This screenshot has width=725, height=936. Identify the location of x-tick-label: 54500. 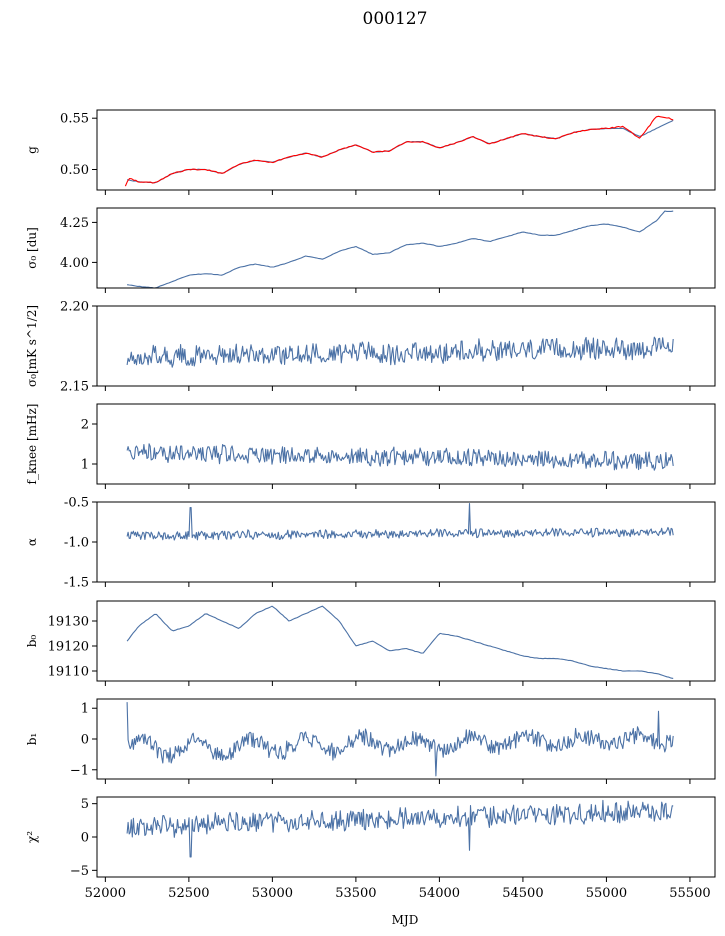
(522, 893).